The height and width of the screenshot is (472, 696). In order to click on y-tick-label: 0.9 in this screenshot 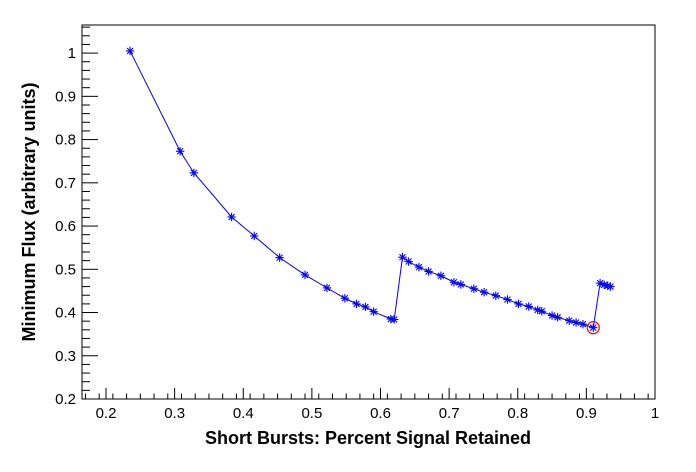, I will do `click(65, 96)`.